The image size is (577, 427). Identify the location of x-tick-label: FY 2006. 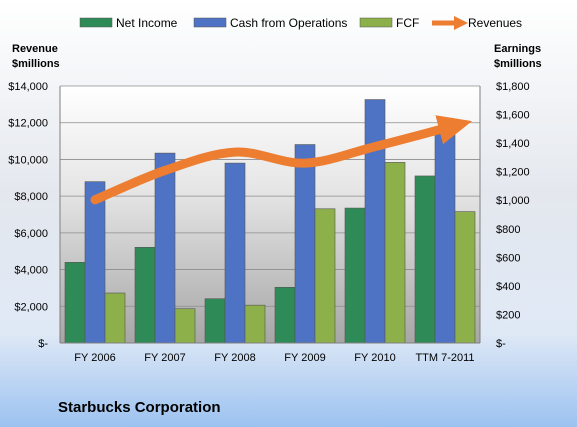
(94, 358).